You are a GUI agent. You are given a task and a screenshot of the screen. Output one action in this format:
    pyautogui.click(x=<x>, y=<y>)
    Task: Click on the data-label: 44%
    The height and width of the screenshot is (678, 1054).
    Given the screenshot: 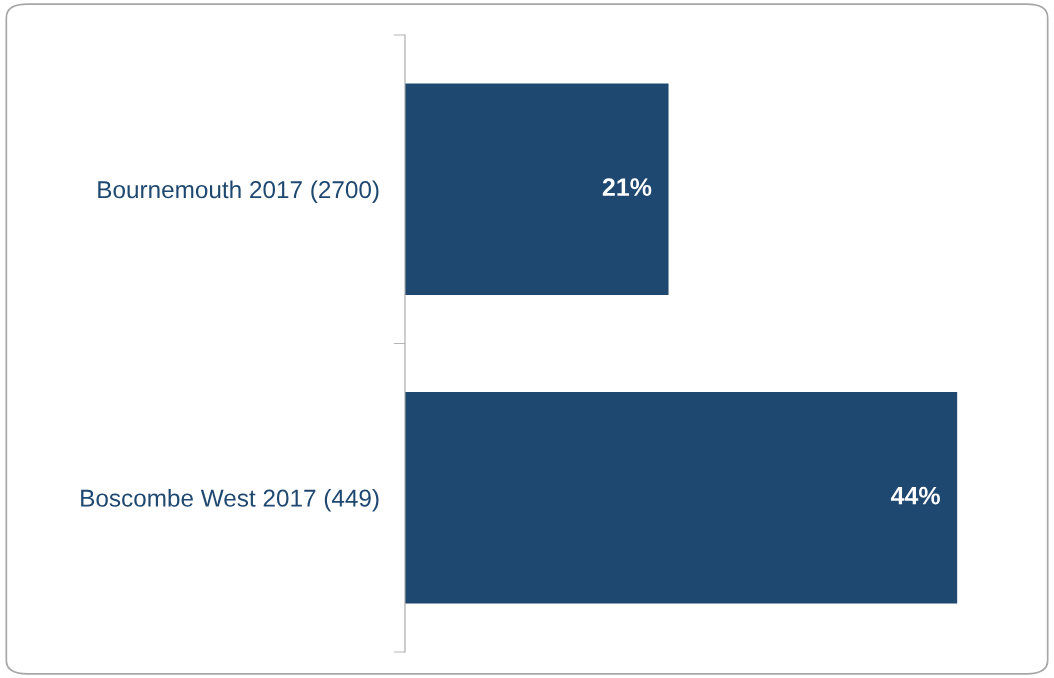 What is the action you would take?
    pyautogui.click(x=915, y=495)
    